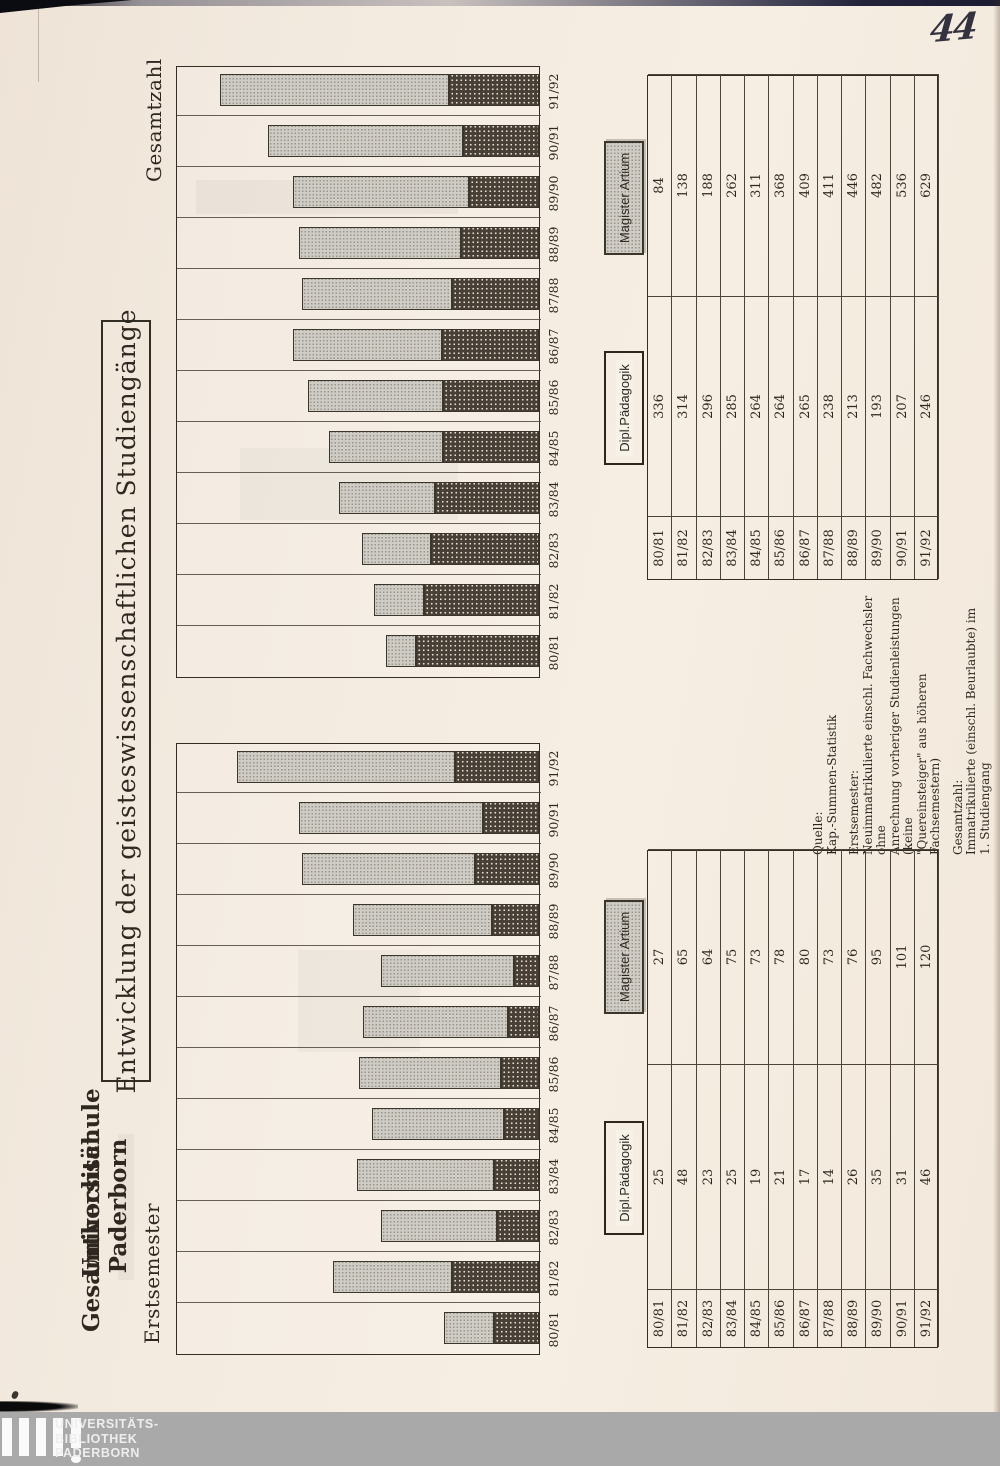 This screenshot has width=1000, height=1466. What do you see at coordinates (660, 956) in the screenshot?
I see `table-cell-magister-artium: 27` at bounding box center [660, 956].